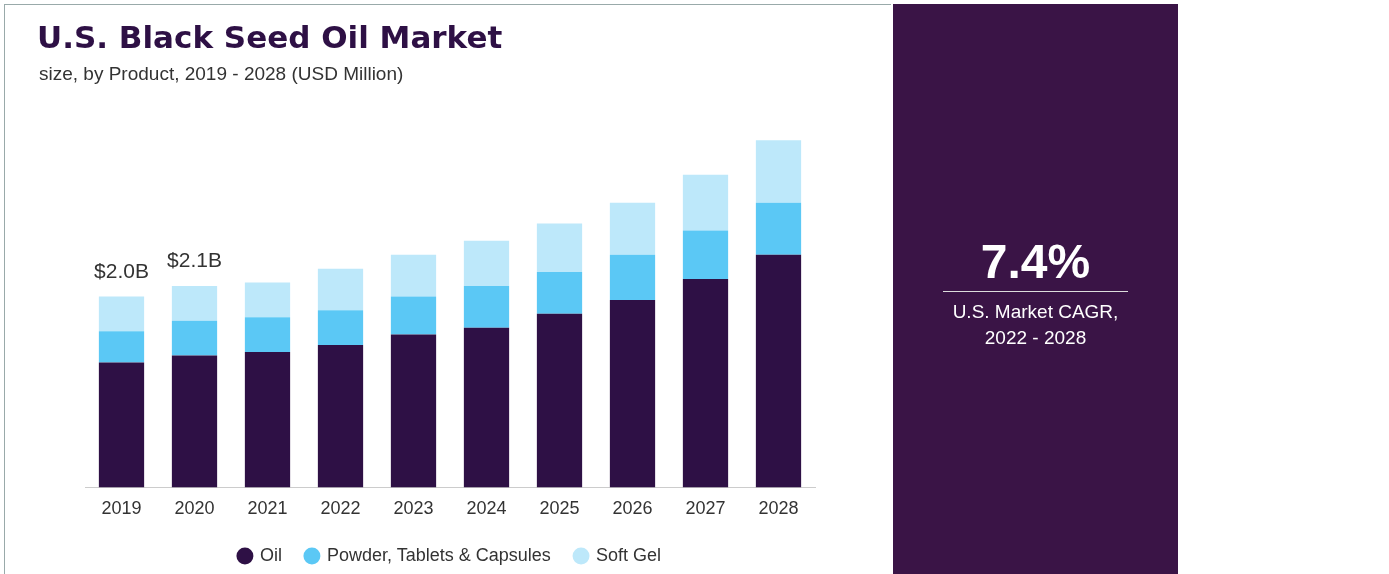  Describe the element at coordinates (1035, 325) in the screenshot. I see `text: U.S. Market CAGR, 2022 - 2028` at that location.